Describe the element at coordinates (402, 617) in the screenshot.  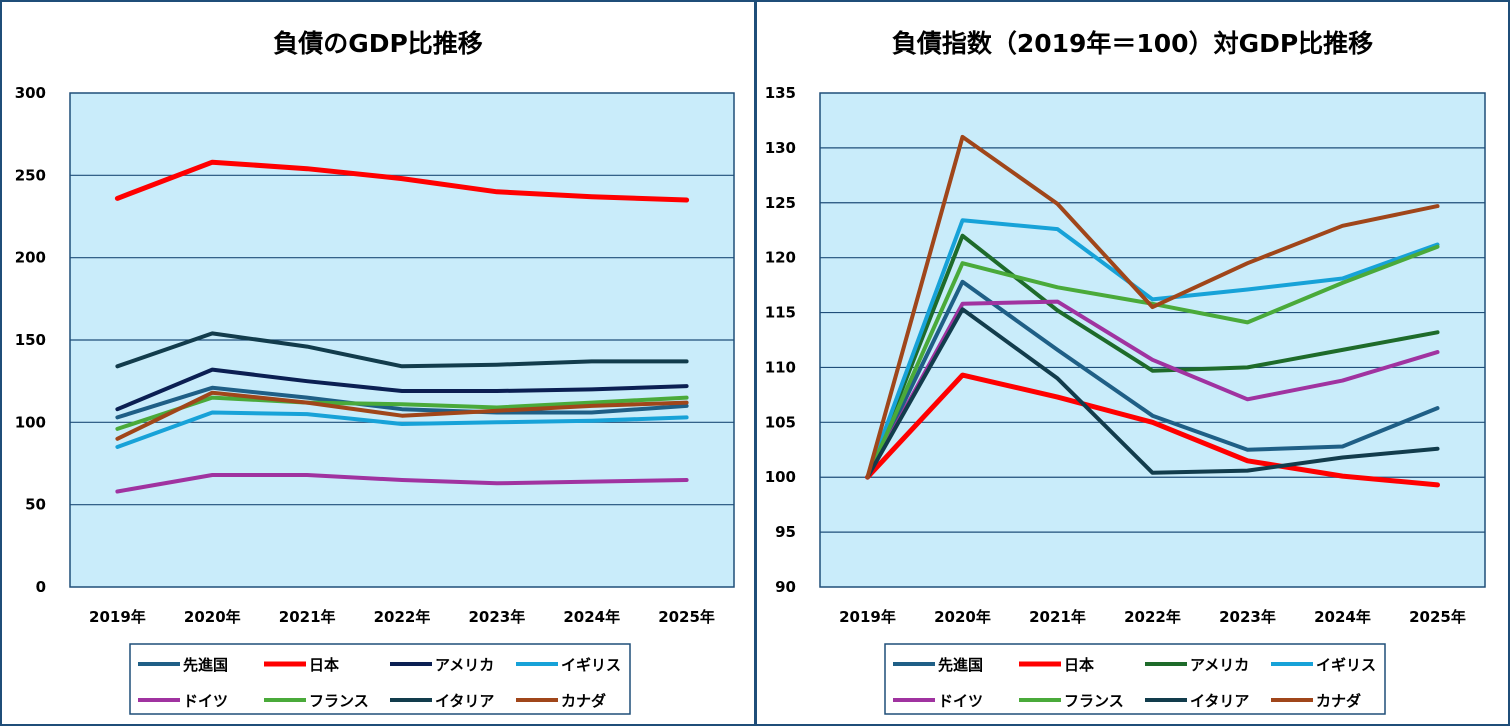
I see `left-x-tick-label: 2022年` at that location.